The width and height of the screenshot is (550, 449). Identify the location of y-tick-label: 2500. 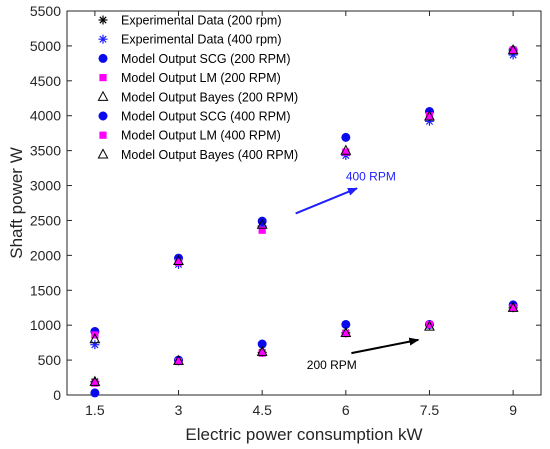
(45, 220).